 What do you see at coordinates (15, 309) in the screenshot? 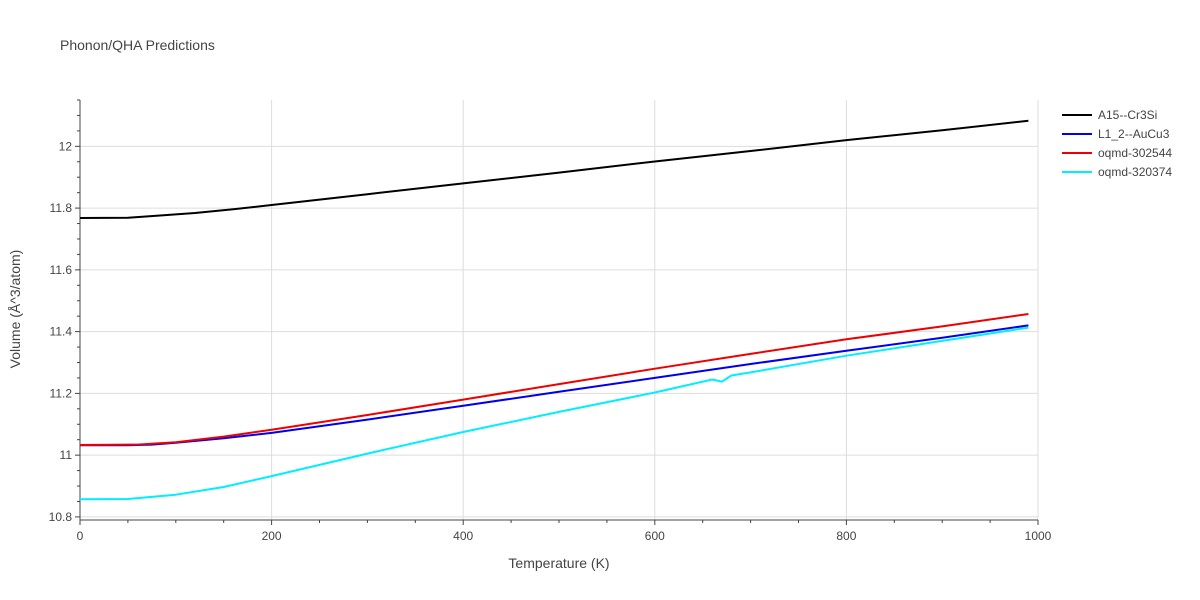
I see `y-axis-title: Volume (Å^3/atom)` at bounding box center [15, 309].